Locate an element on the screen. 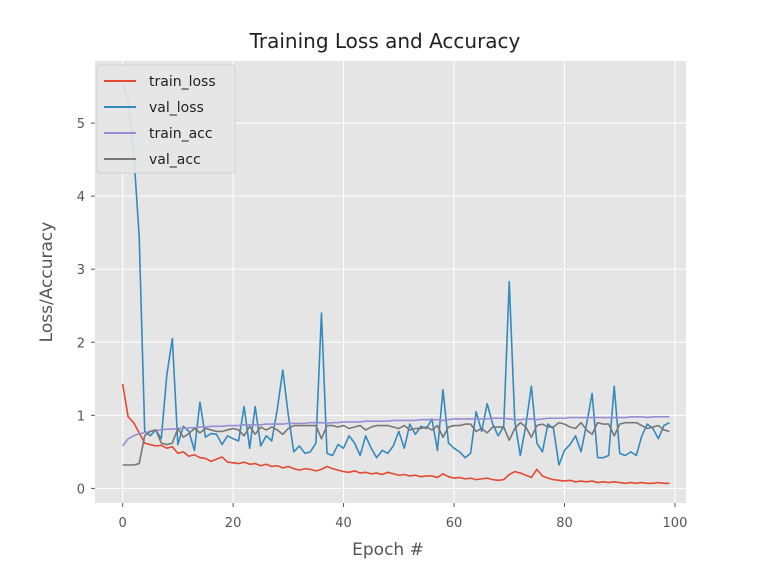  y-tick-label: 5 is located at coordinates (81, 124).